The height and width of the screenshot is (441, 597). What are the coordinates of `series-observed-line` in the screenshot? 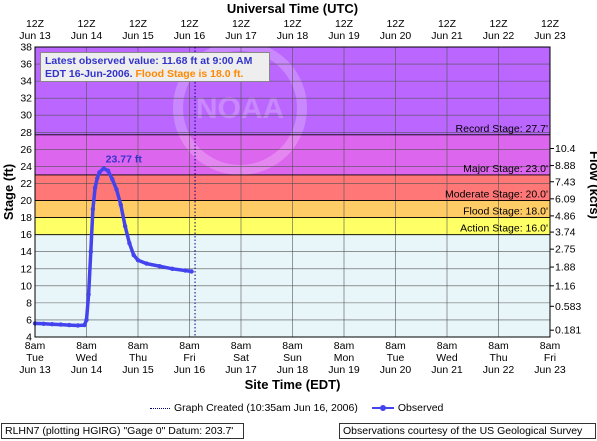 It's located at (113, 247).